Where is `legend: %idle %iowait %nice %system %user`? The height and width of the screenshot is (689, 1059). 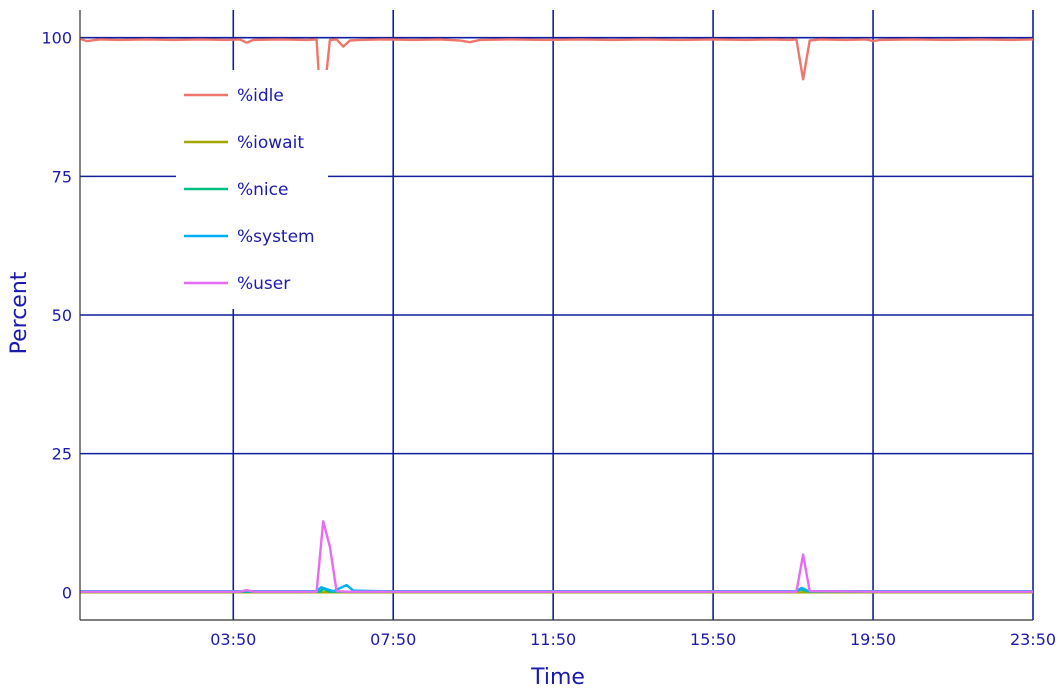
legend: %idle %iowait %nice %system %user is located at coordinates (252, 189).